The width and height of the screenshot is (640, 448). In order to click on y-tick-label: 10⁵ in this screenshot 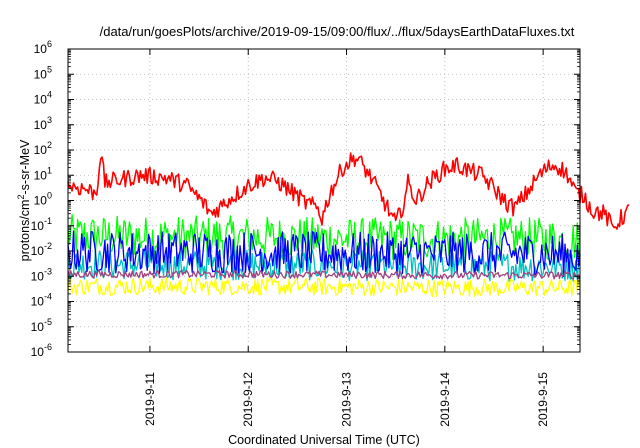, I will do `click(43, 72)`.